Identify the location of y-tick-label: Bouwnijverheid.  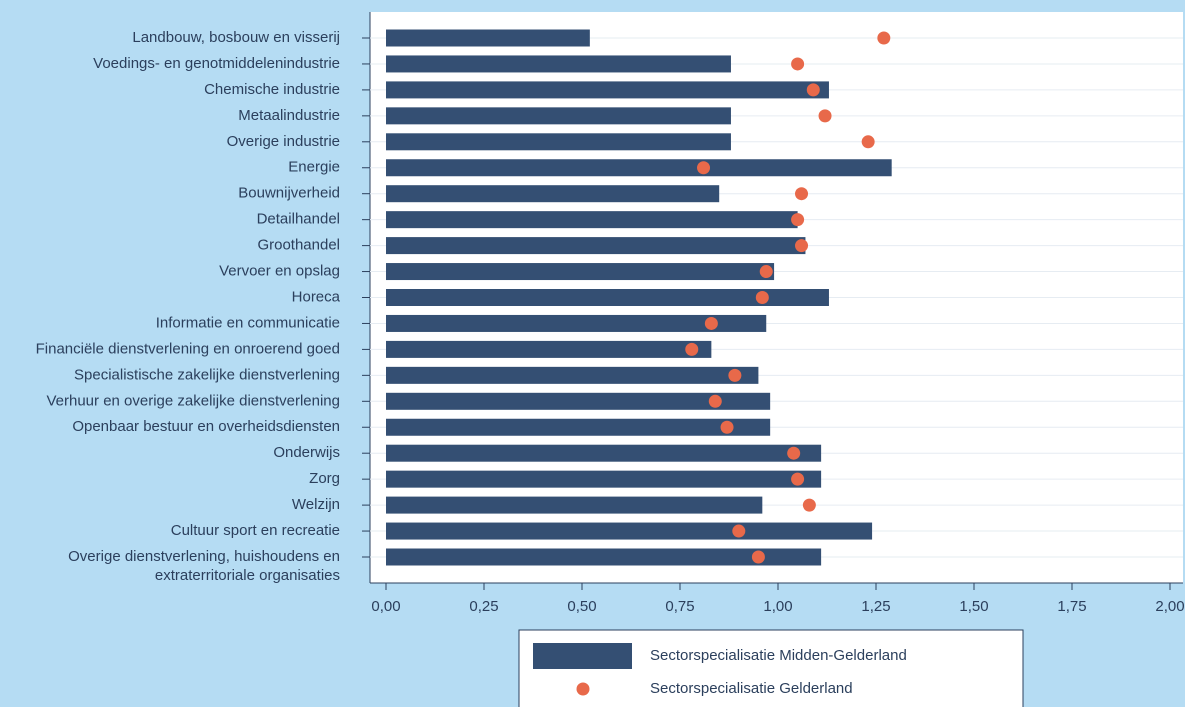
(289, 193).